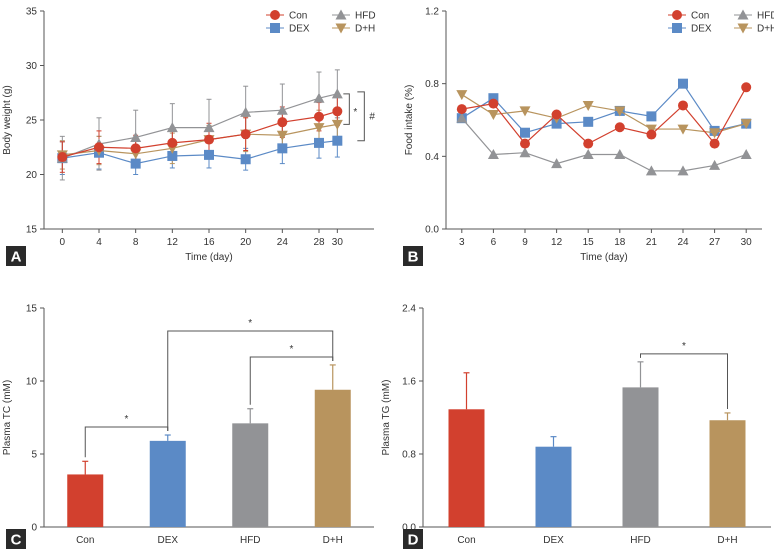 The height and width of the screenshot is (553, 774). What do you see at coordinates (7, 417) in the screenshot?
I see `y-axis-title: Plasma TC (mM)` at bounding box center [7, 417].